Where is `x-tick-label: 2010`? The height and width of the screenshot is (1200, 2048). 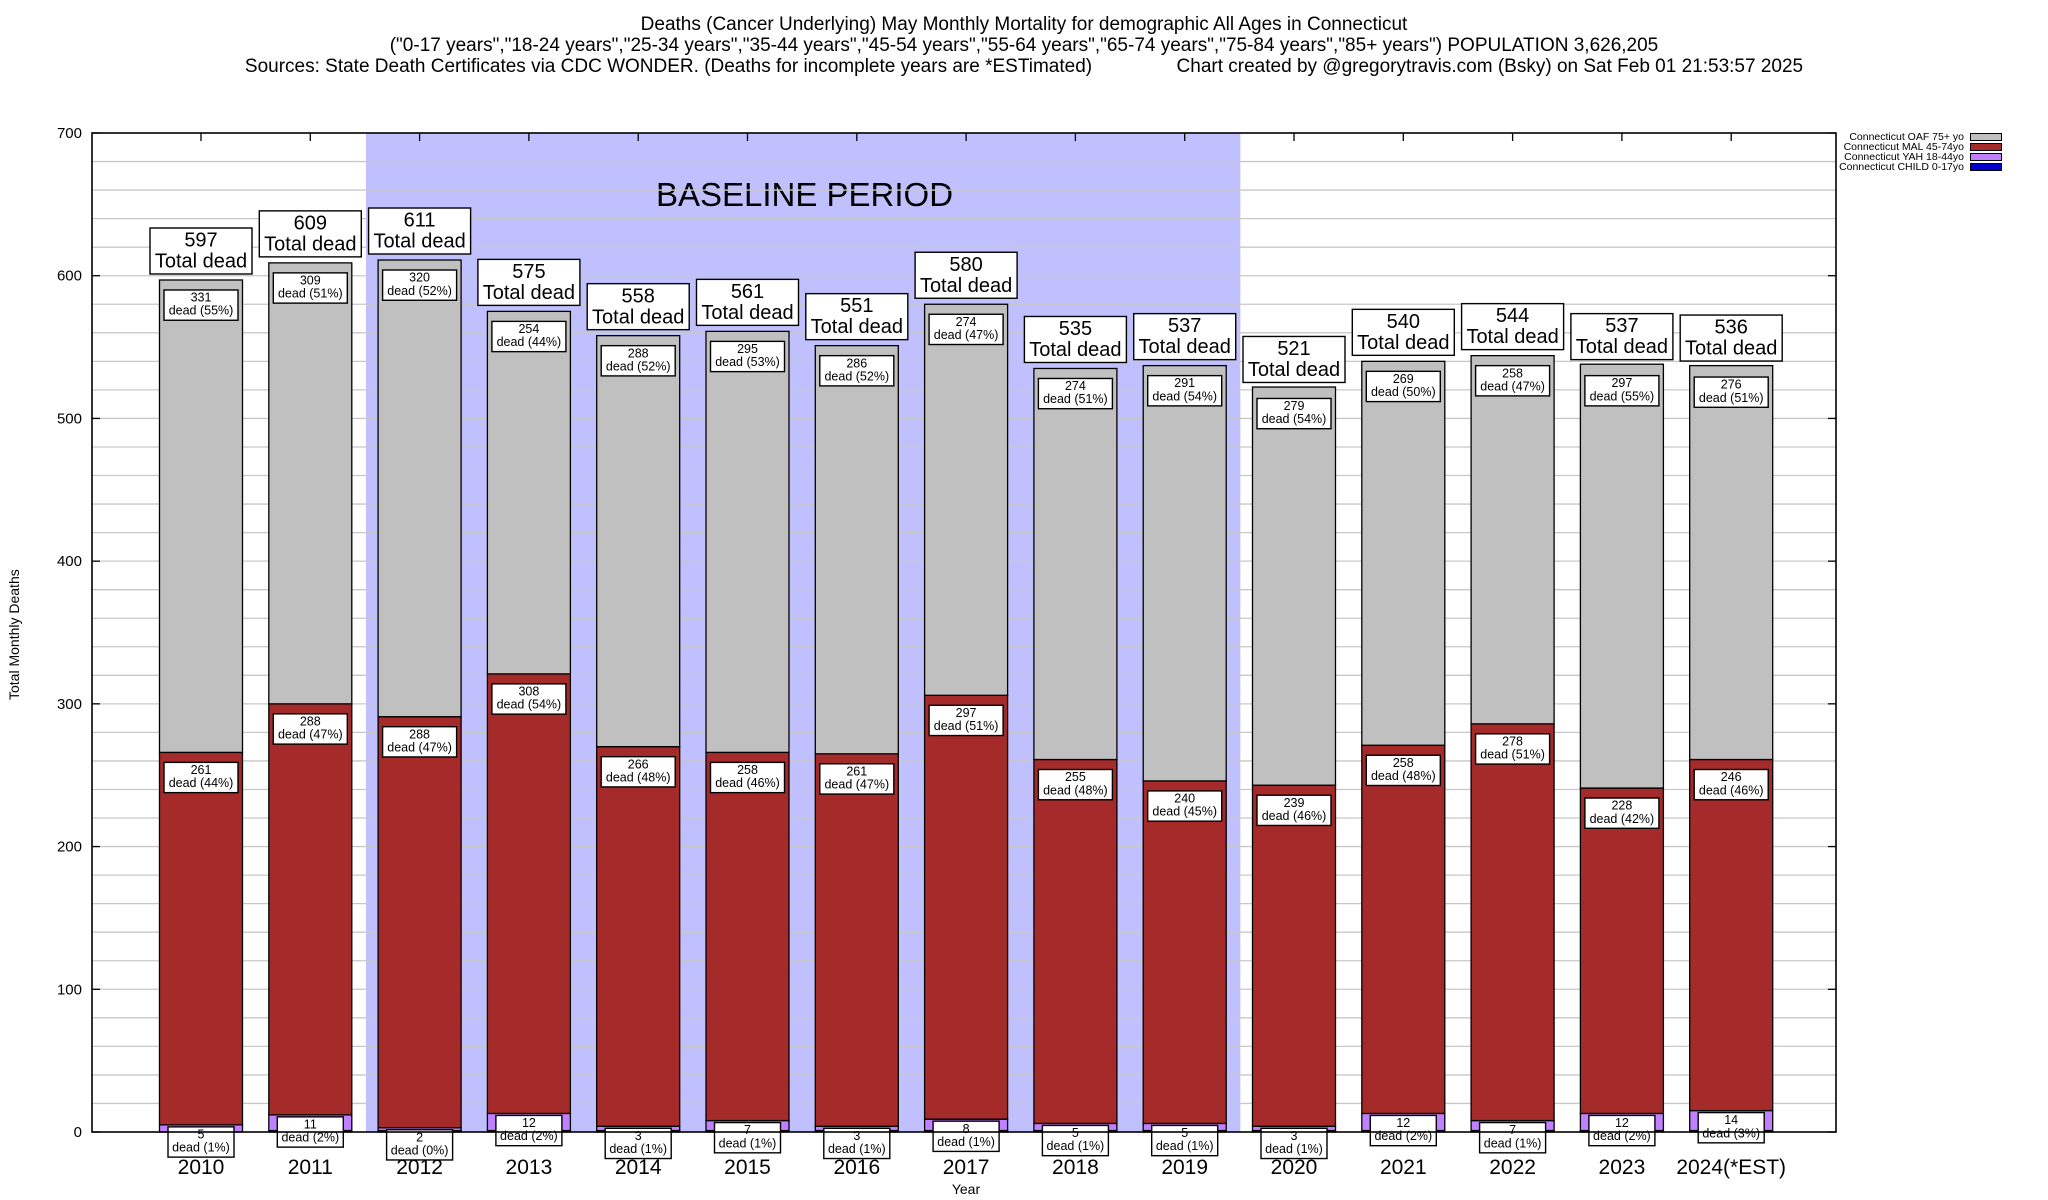
x-tick-label: 2010 is located at coordinates (201, 1167).